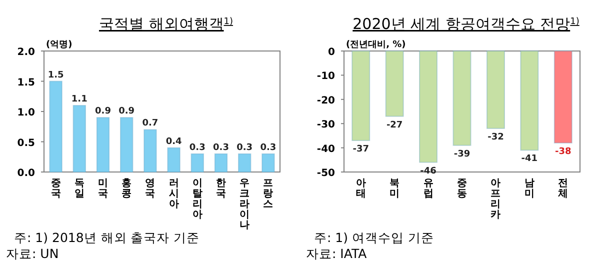 The width and height of the screenshot is (600, 264). I want to click on x-tick-label: 아프리카, so click(495, 199).